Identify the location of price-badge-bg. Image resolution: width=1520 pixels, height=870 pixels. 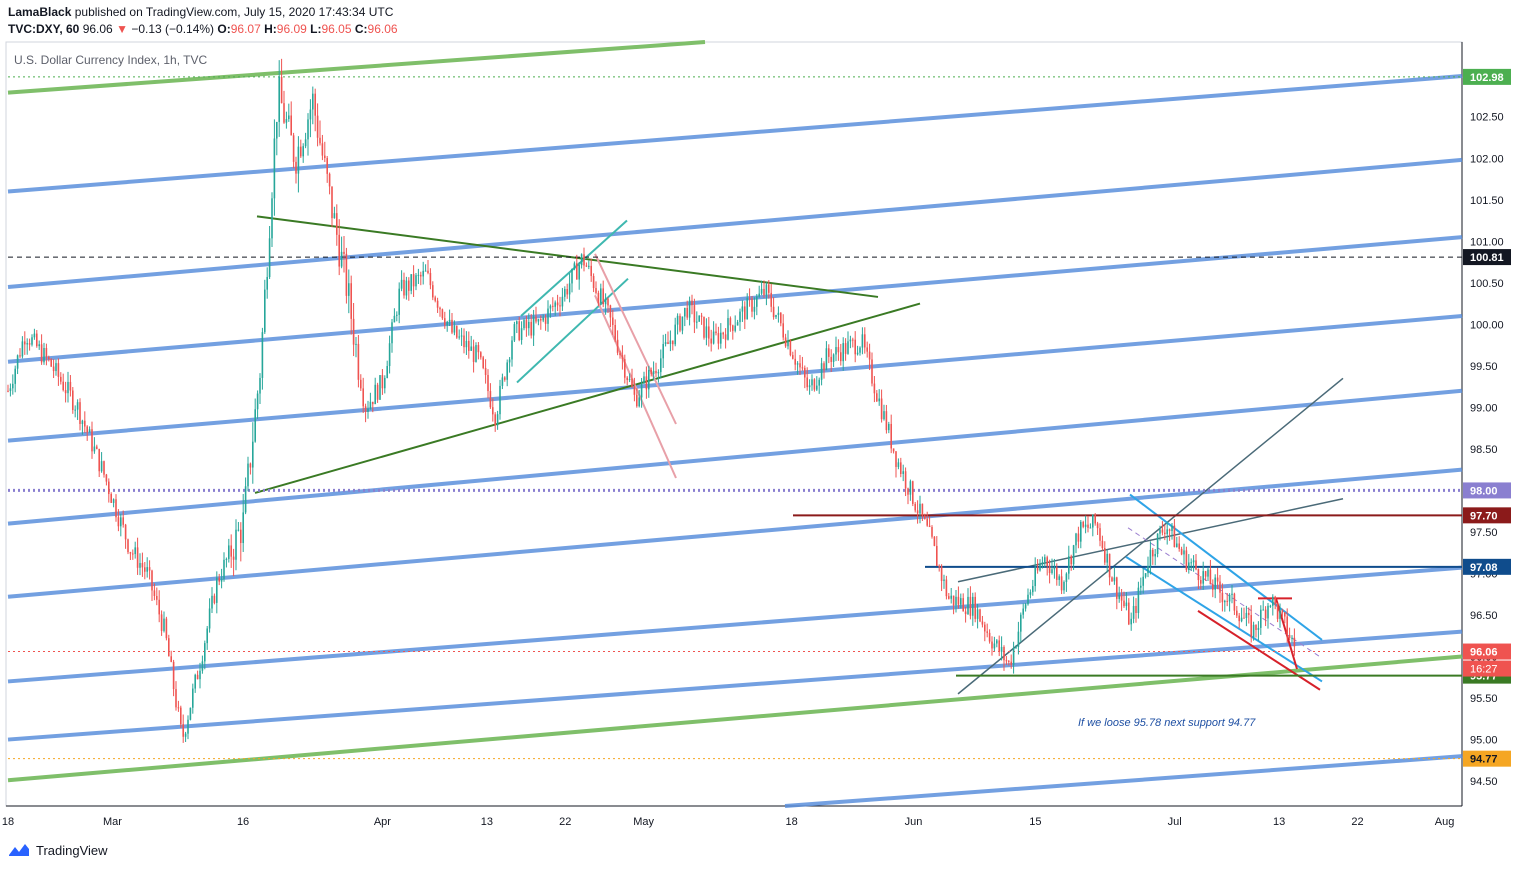
(1487, 758).